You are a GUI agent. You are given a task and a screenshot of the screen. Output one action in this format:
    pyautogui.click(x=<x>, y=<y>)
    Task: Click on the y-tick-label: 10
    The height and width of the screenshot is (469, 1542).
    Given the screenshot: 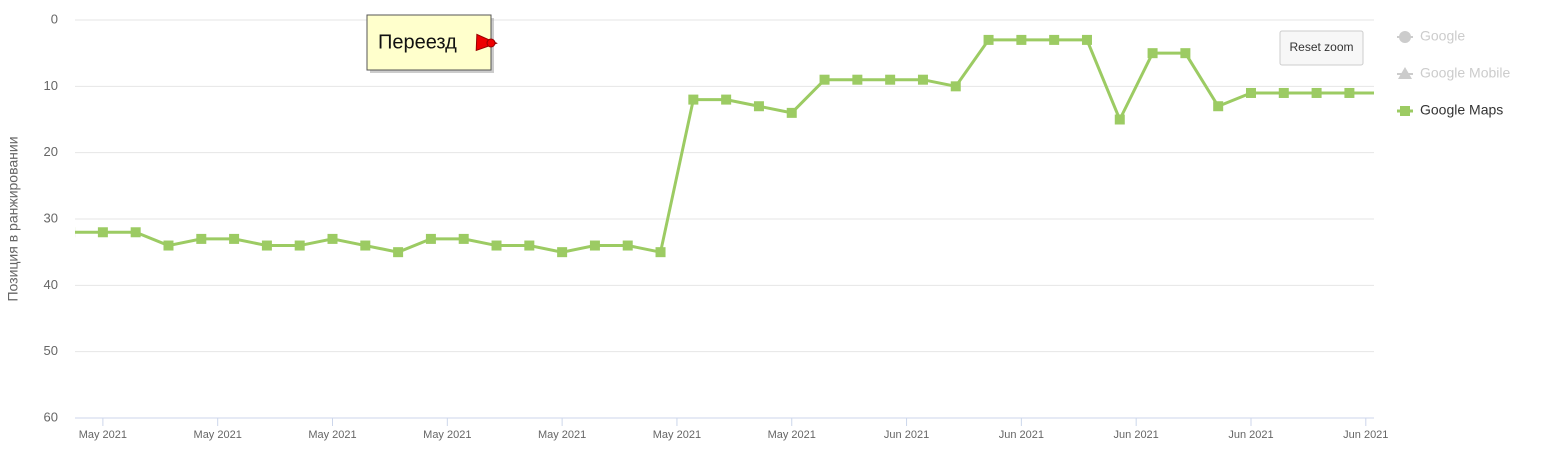 What is the action you would take?
    pyautogui.click(x=51, y=85)
    